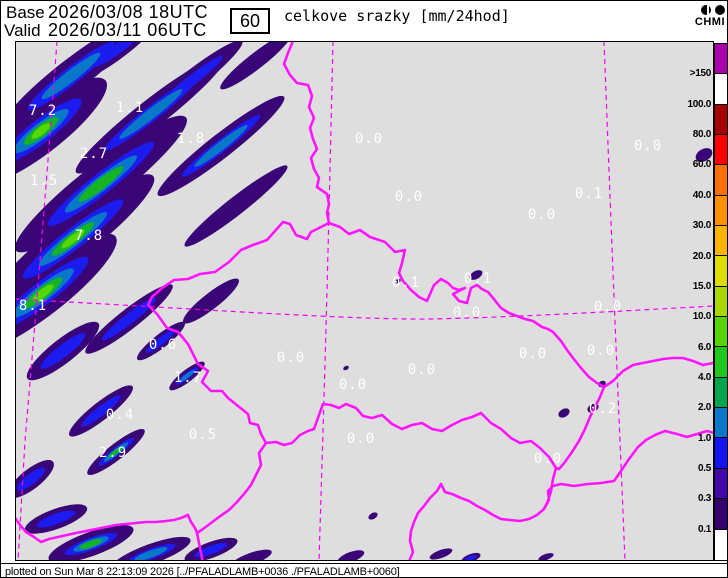  What do you see at coordinates (127, 30) in the screenshot?
I see `valid-value: 2026/03/11 06UTC` at bounding box center [127, 30].